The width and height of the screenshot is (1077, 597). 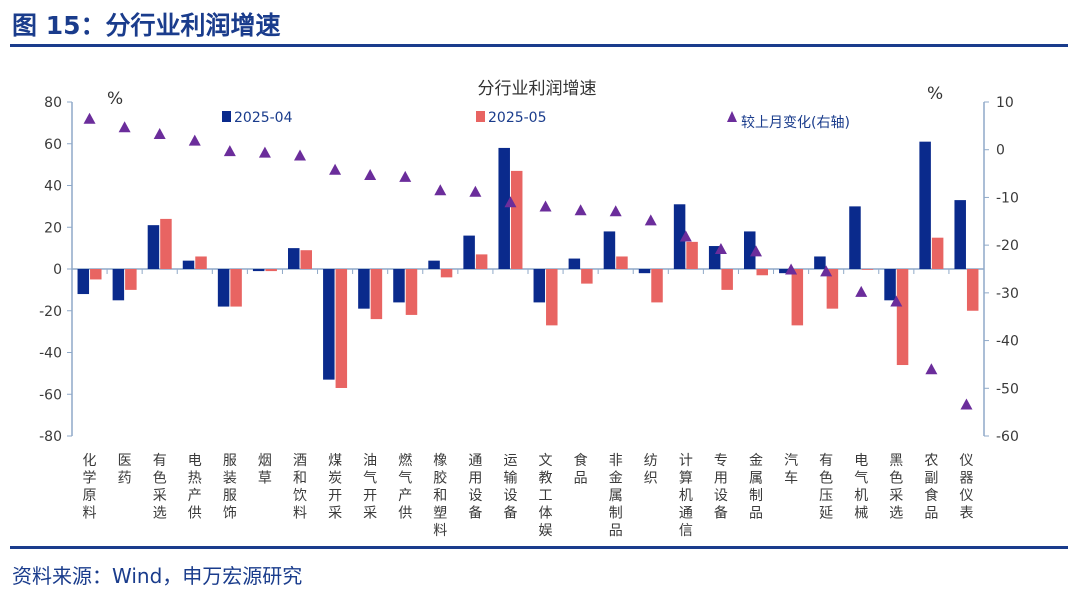 What do you see at coordinates (937, 253) in the screenshot?
I see `bar-2025-05-农副食品` at bounding box center [937, 253].